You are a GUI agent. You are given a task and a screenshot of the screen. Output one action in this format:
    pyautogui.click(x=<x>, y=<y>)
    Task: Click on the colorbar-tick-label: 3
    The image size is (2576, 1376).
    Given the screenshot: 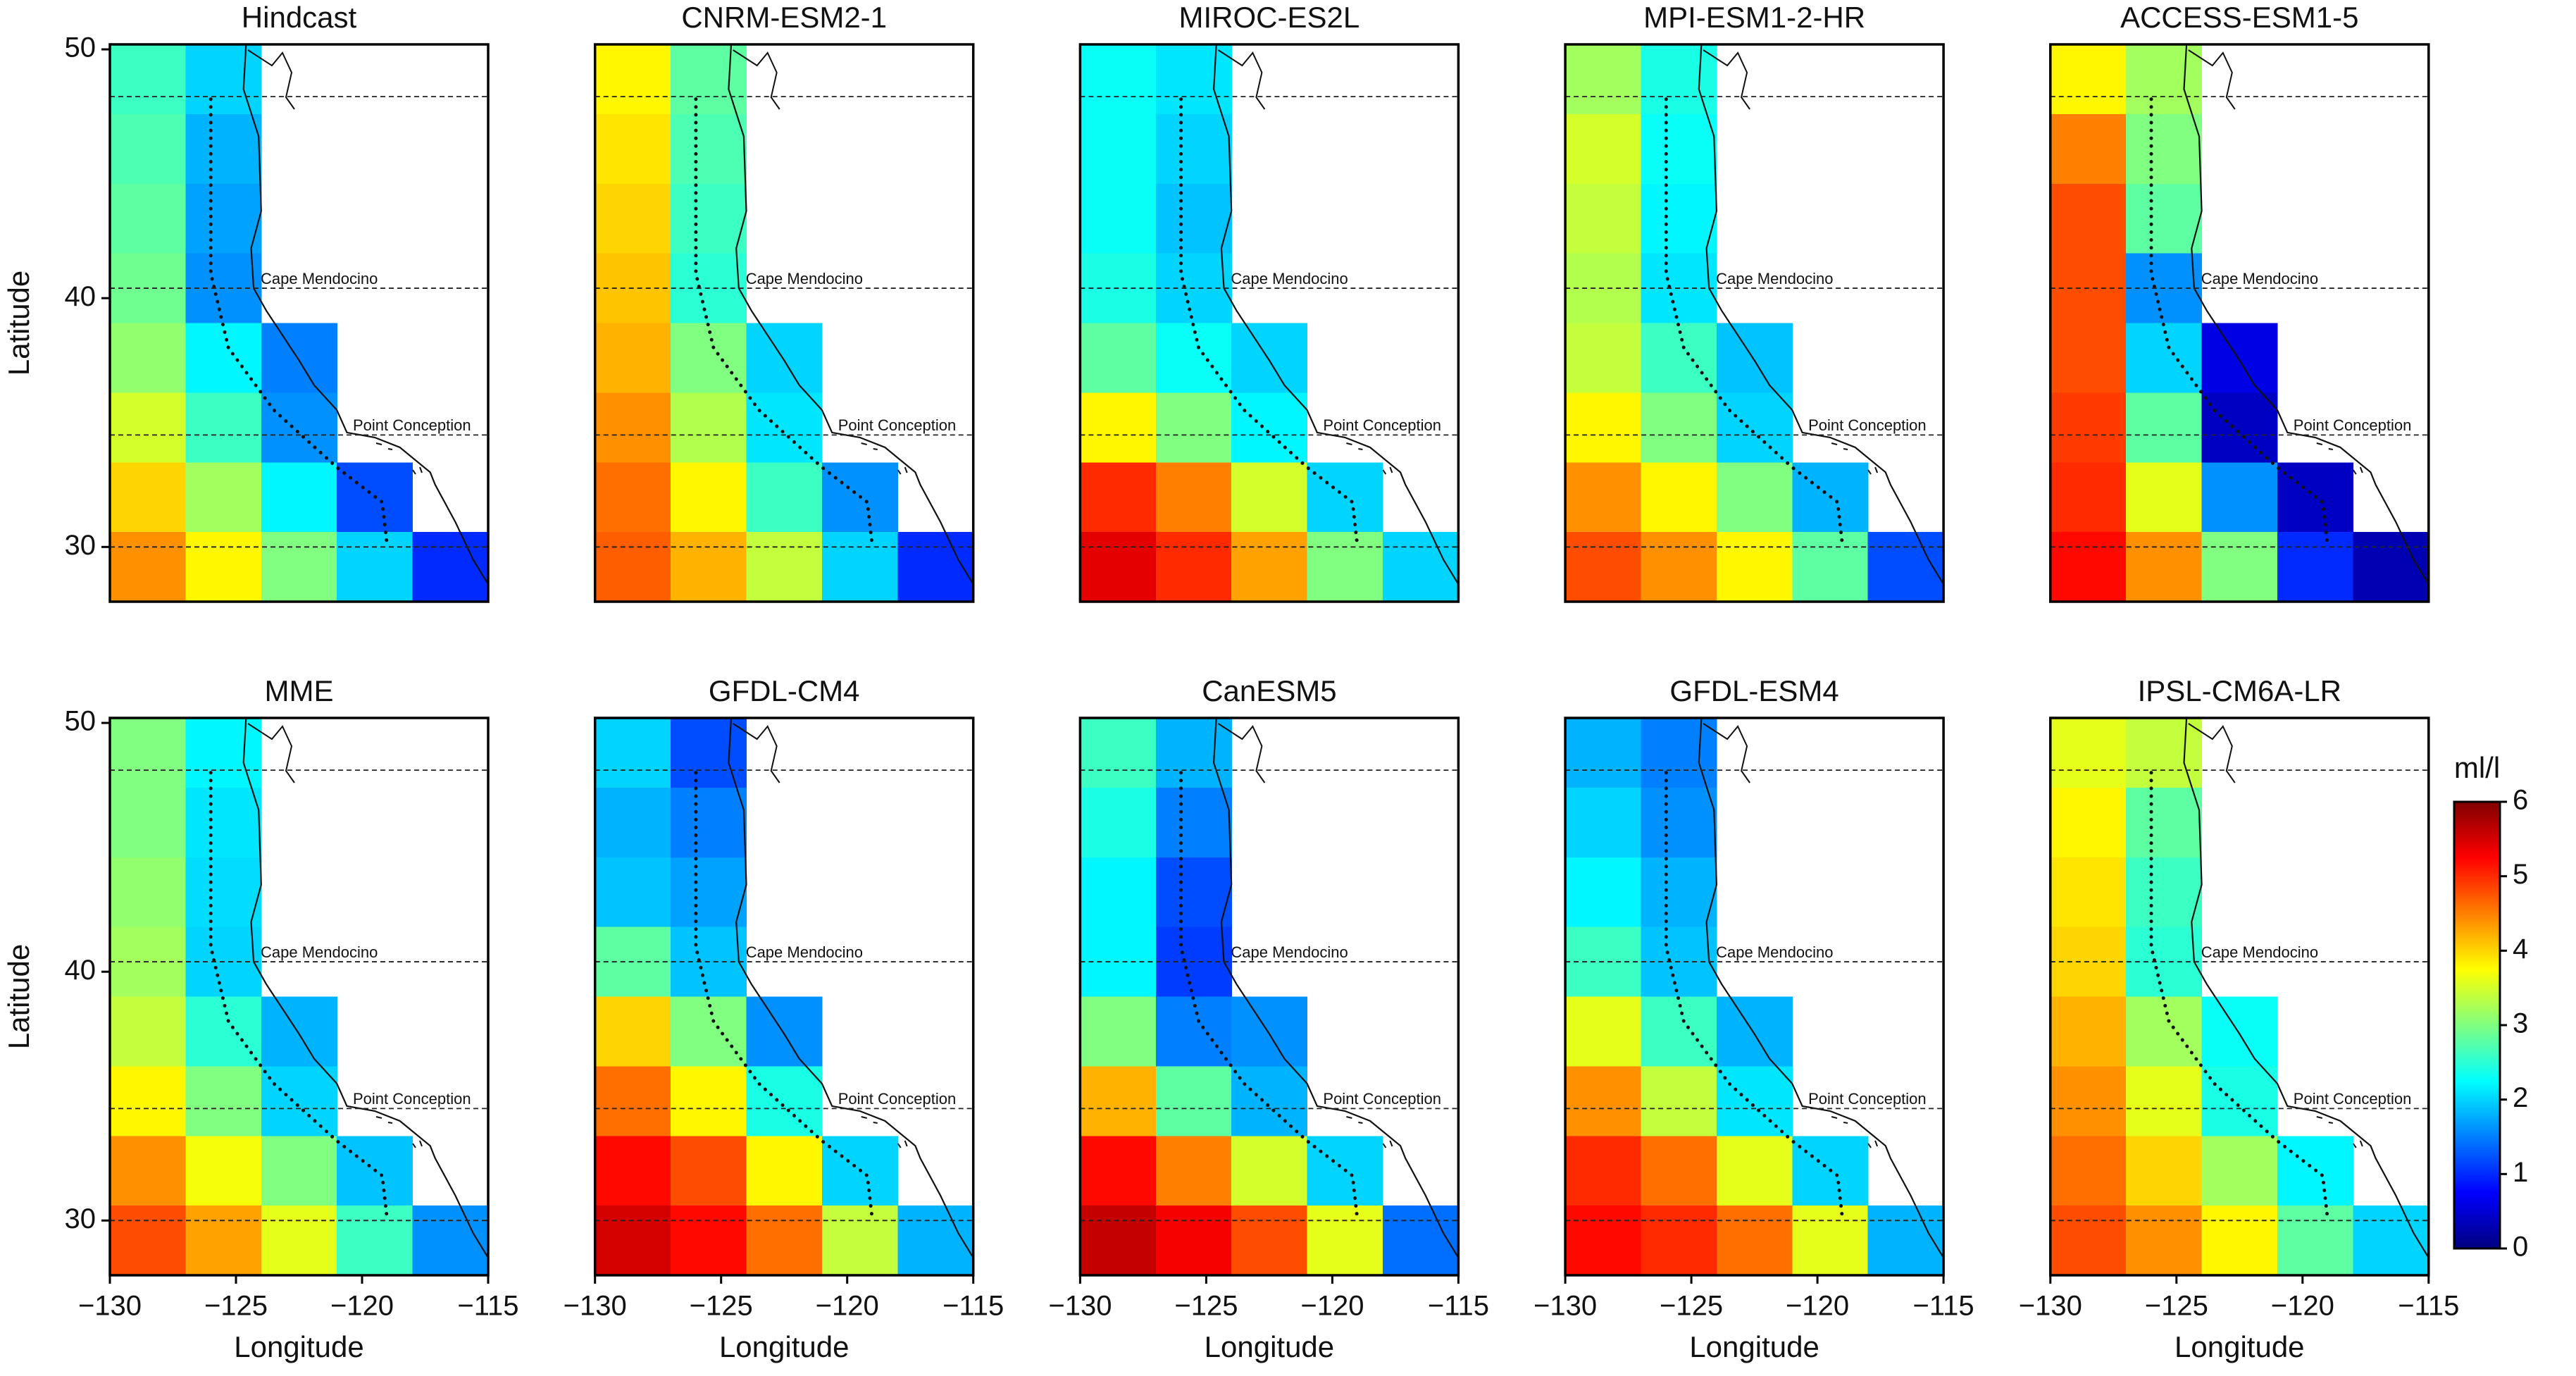 What is the action you would take?
    pyautogui.click(x=2520, y=1023)
    